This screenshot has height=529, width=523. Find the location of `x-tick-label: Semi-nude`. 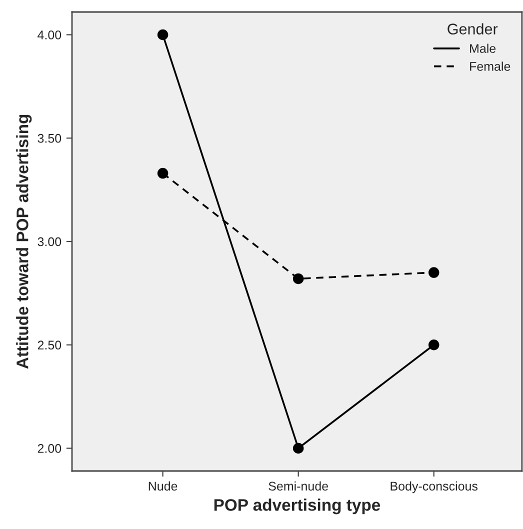

x-tick-label: Semi-nude is located at coordinates (298, 486).